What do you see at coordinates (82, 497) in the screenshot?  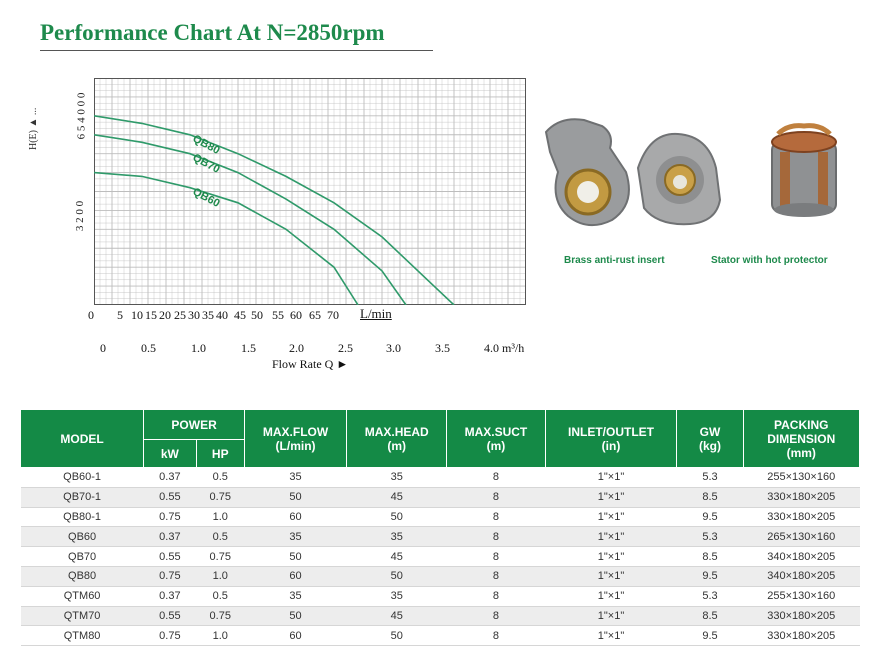 I see `cell-model: QB70-1` at bounding box center [82, 497].